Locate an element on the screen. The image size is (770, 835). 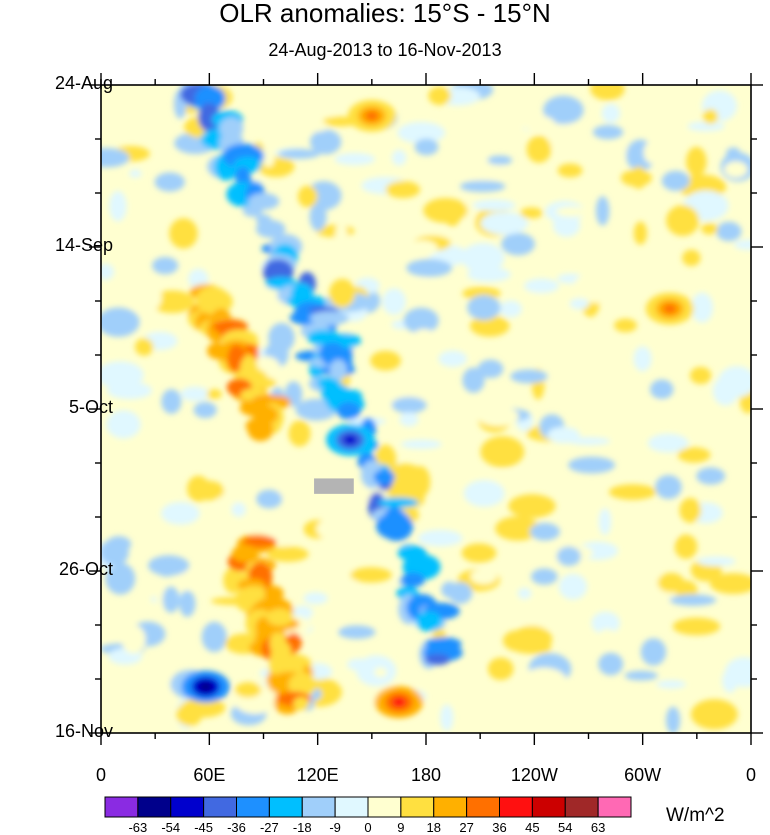
colorbar-label: 36 is located at coordinates (499, 827).